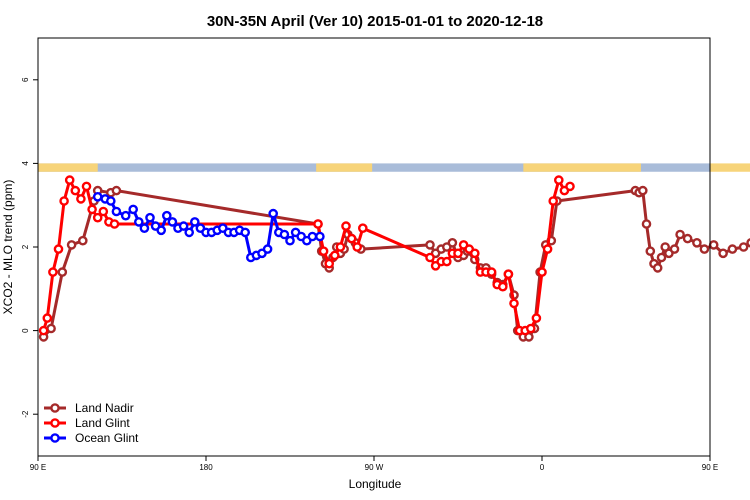 The image size is (750, 500). What do you see at coordinates (104, 408) in the screenshot?
I see `legend-label-0: Land Nadir` at bounding box center [104, 408].